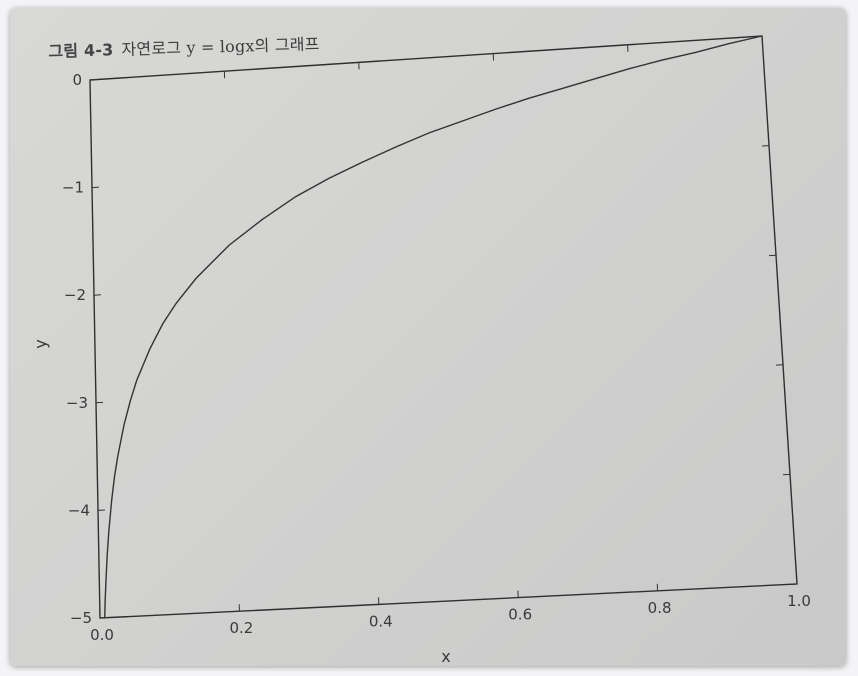  I want to click on y-tick-label: −5, so click(81, 618).